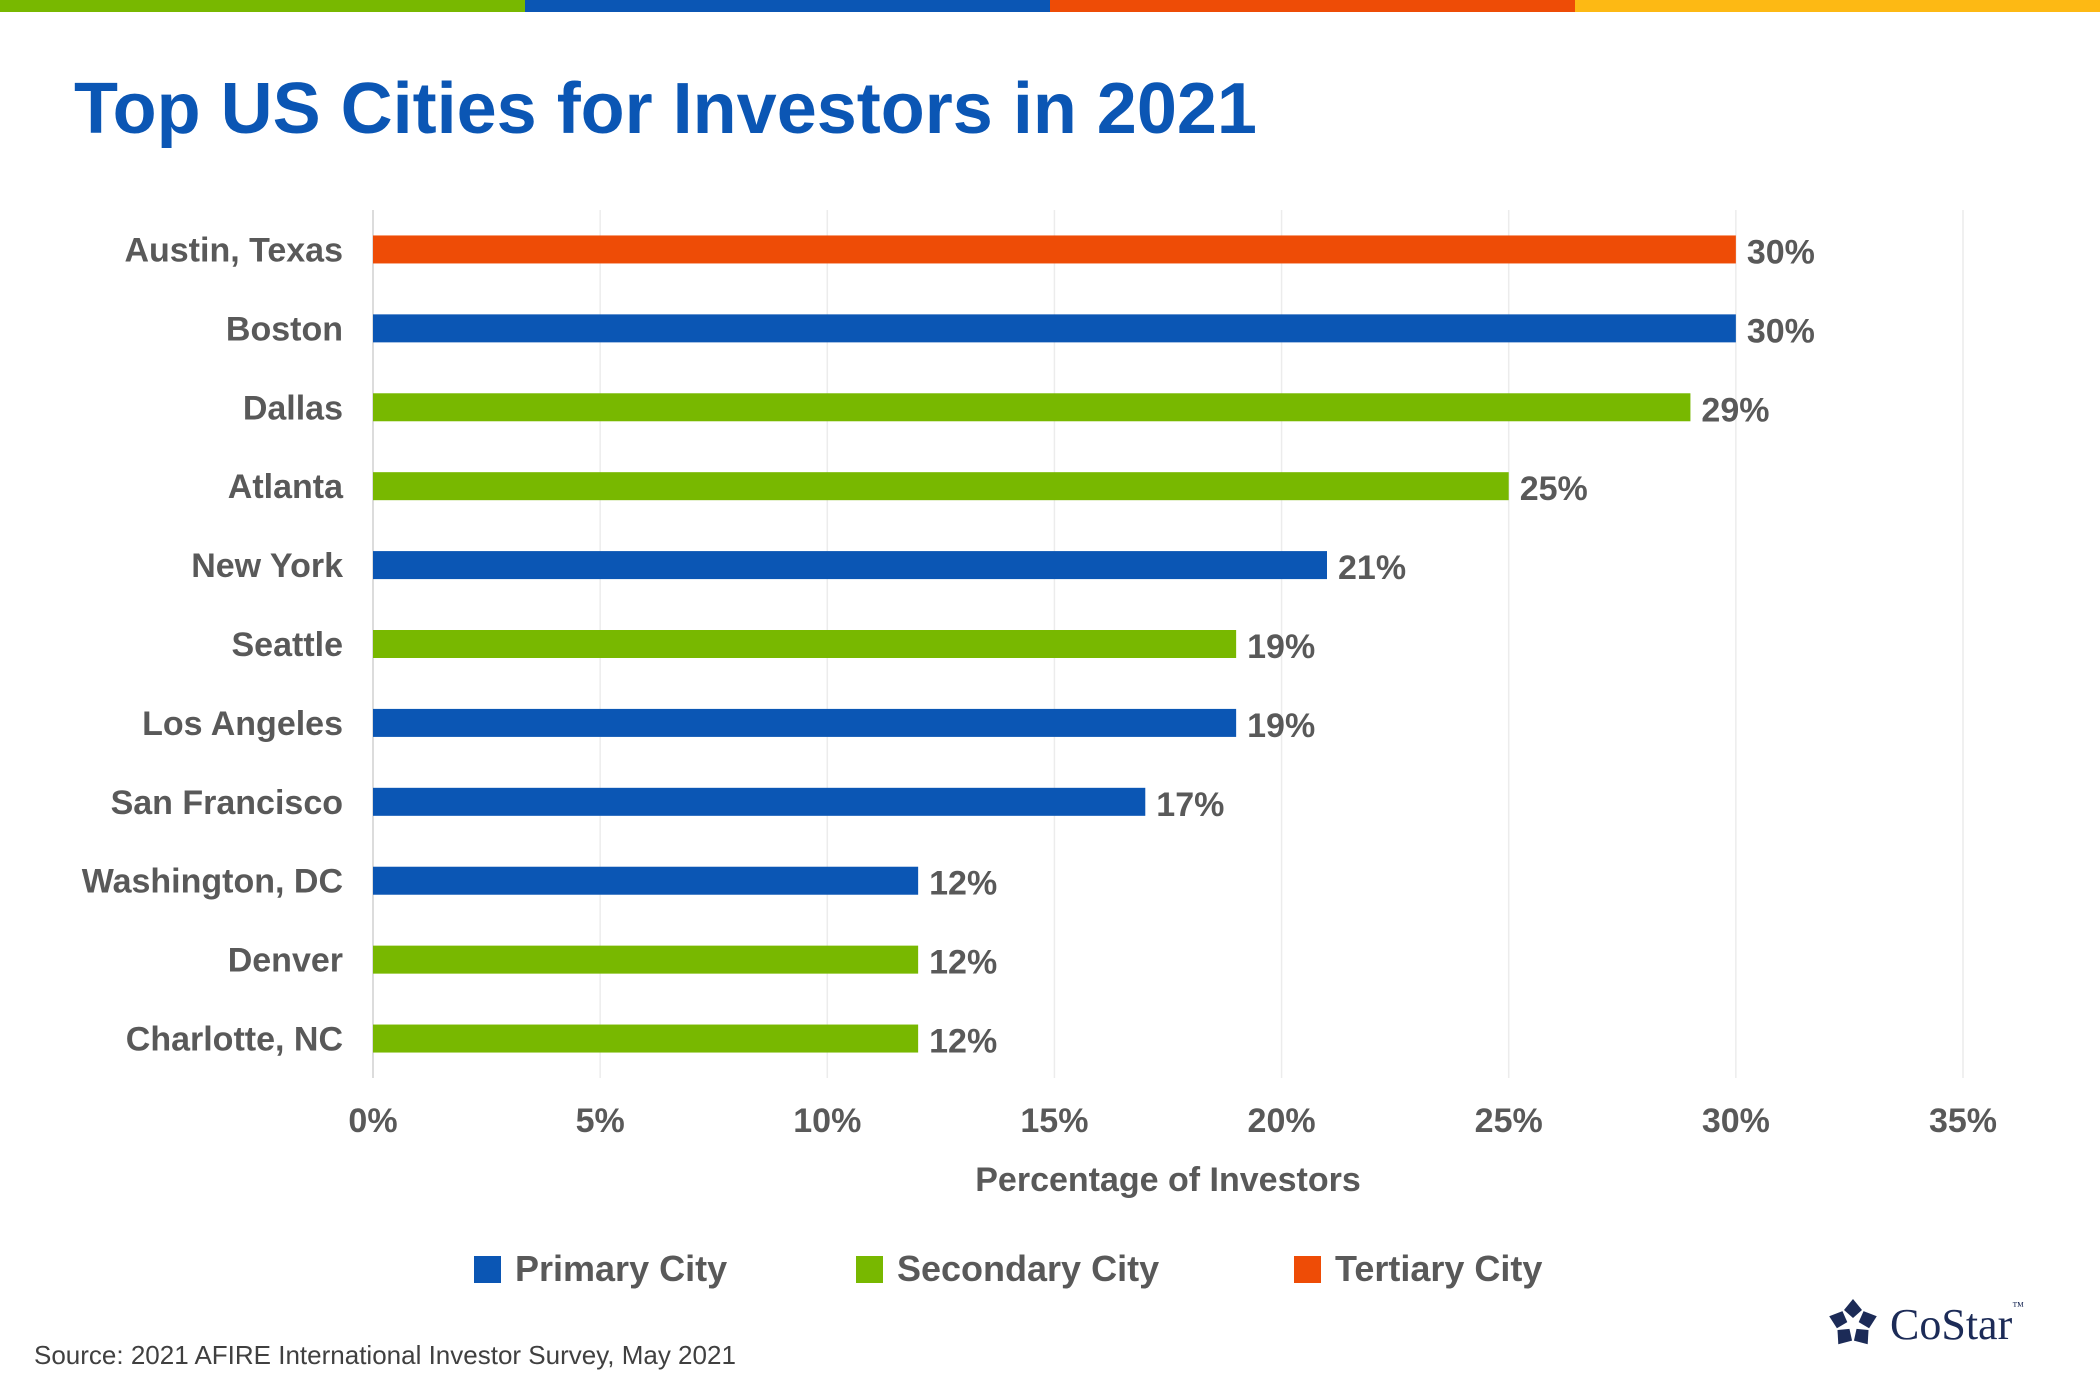 This screenshot has height=1400, width=2100. Describe the element at coordinates (1372, 568) in the screenshot. I see `data-label: 21%` at that location.